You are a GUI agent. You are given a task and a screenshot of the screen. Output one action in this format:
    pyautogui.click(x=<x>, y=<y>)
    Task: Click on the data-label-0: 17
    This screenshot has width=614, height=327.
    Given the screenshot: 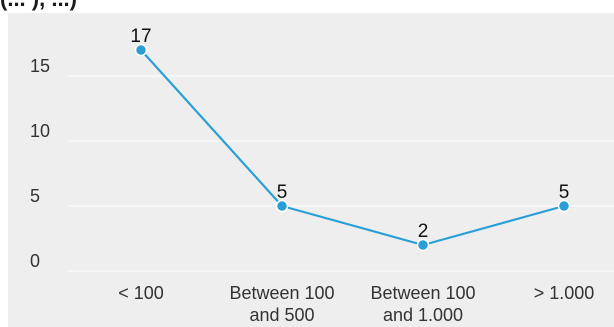 What is the action you would take?
    pyautogui.click(x=140, y=36)
    